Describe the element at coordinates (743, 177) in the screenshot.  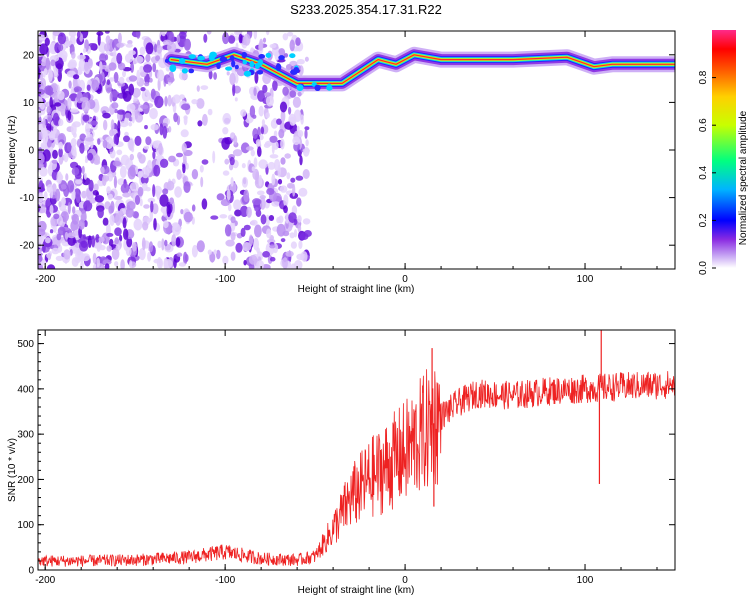
I see `colorbar-label: Normalized spectral amplitude` at that location.